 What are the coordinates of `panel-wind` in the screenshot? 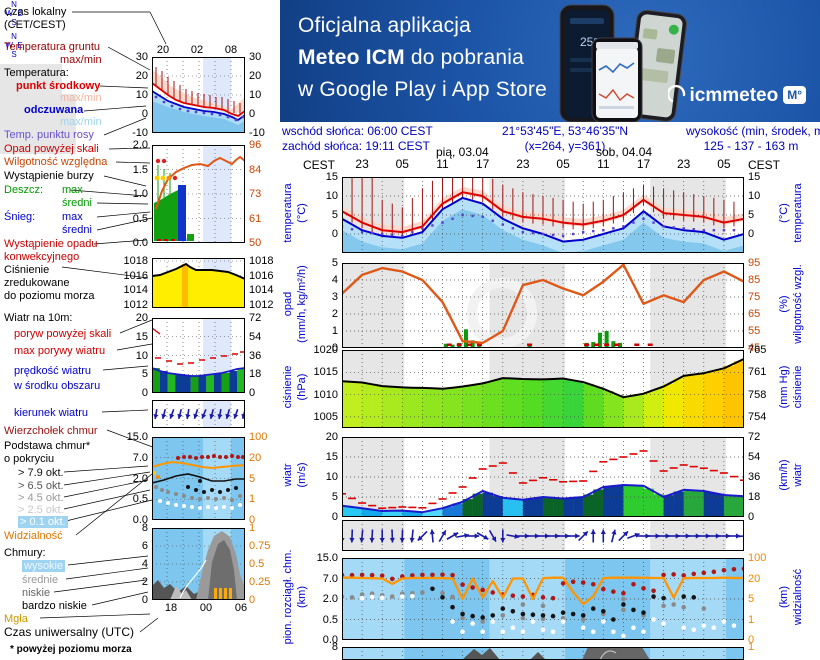 It's located at (543, 477).